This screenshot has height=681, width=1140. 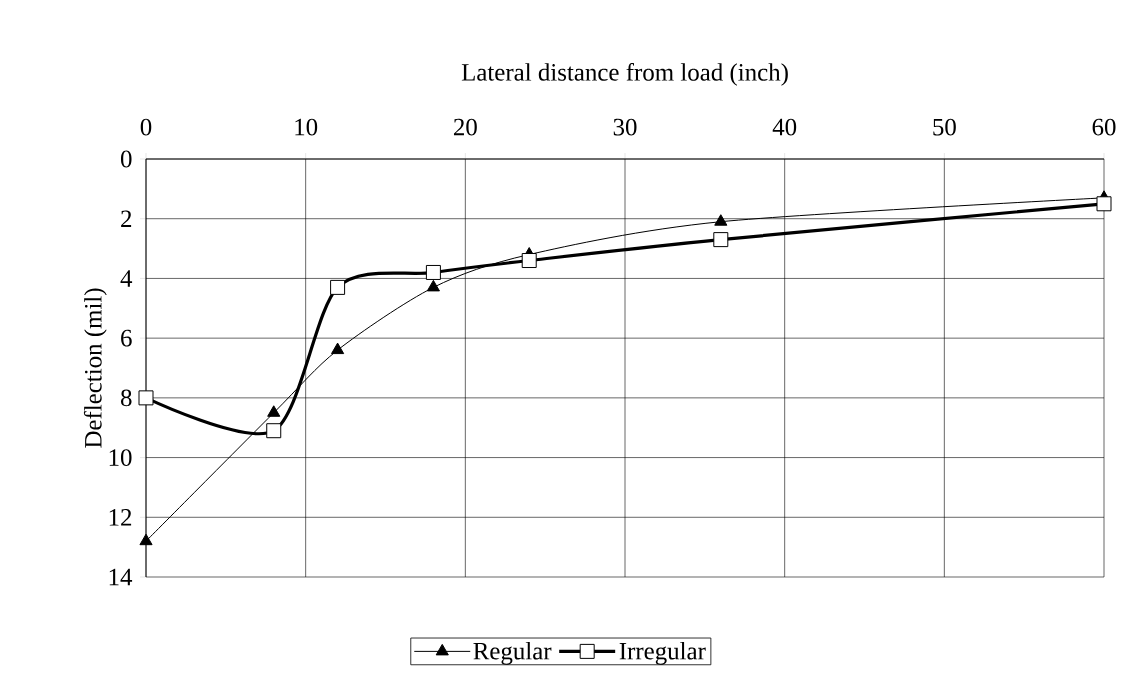 I want to click on x-tick-label: 60, so click(x=1104, y=127).